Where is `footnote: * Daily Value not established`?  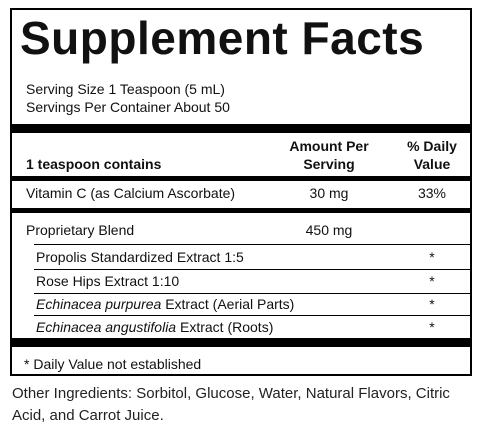 footnote: * Daily Value not established is located at coordinates (113, 364).